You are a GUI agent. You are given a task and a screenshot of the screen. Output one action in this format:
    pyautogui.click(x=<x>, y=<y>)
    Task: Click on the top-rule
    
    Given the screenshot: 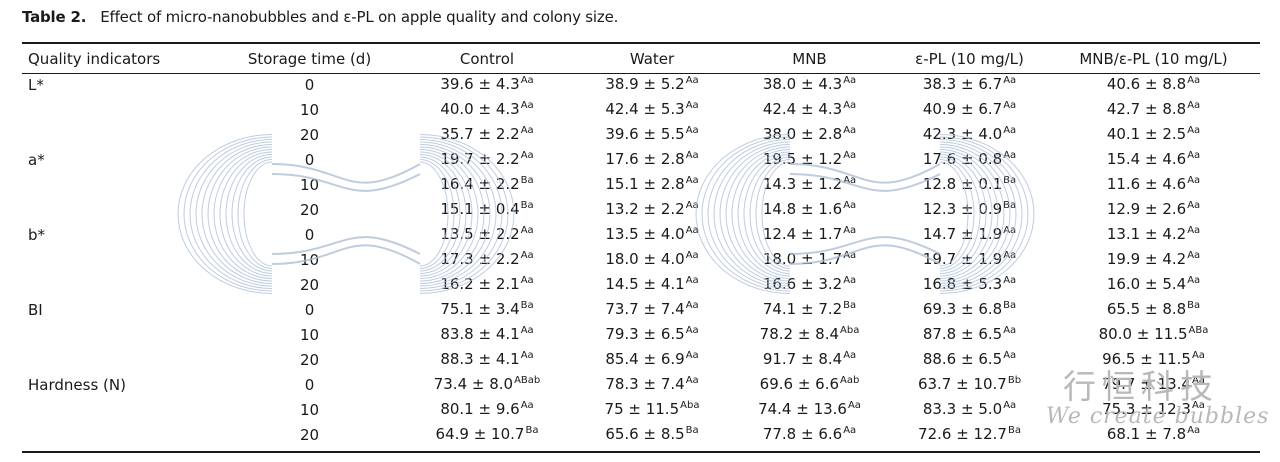 What is the action you would take?
    pyautogui.click(x=641, y=43)
    